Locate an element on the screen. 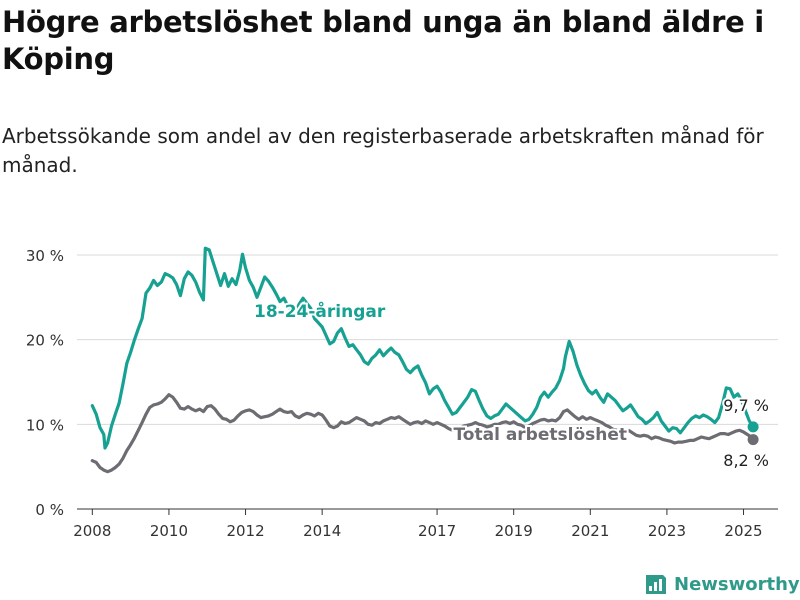 The width and height of the screenshot is (800, 600). series-name-label: 18-24-åringar is located at coordinates (320, 311).